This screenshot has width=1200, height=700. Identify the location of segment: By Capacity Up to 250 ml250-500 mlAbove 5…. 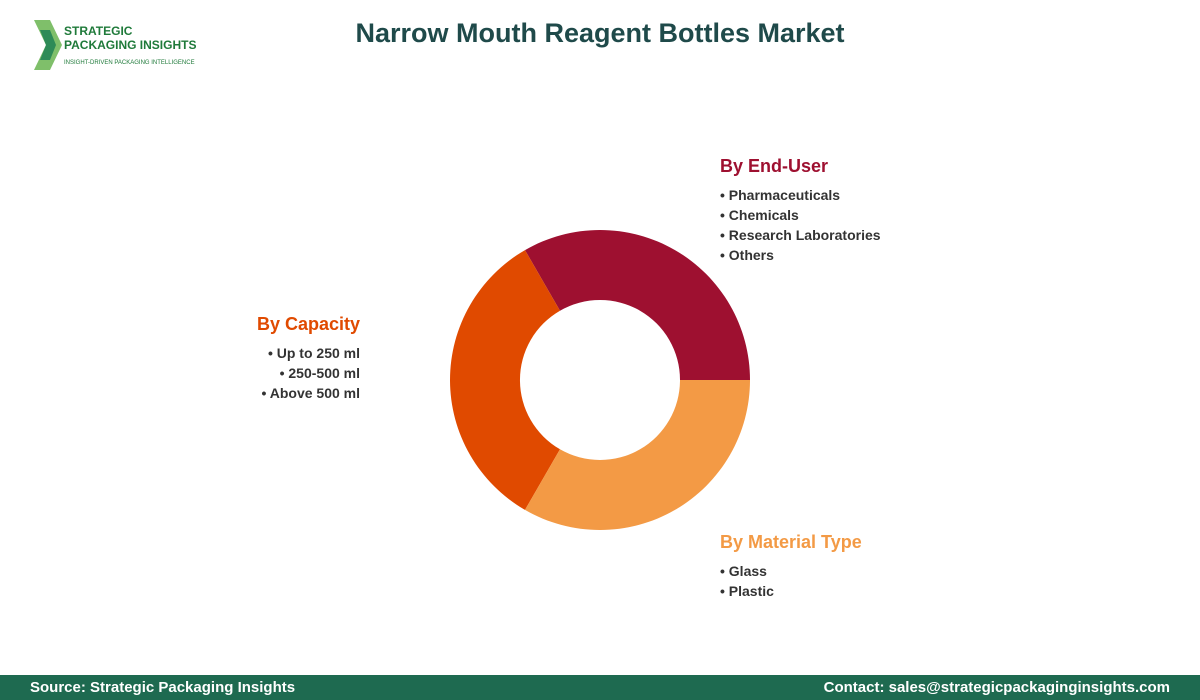
(308, 358).